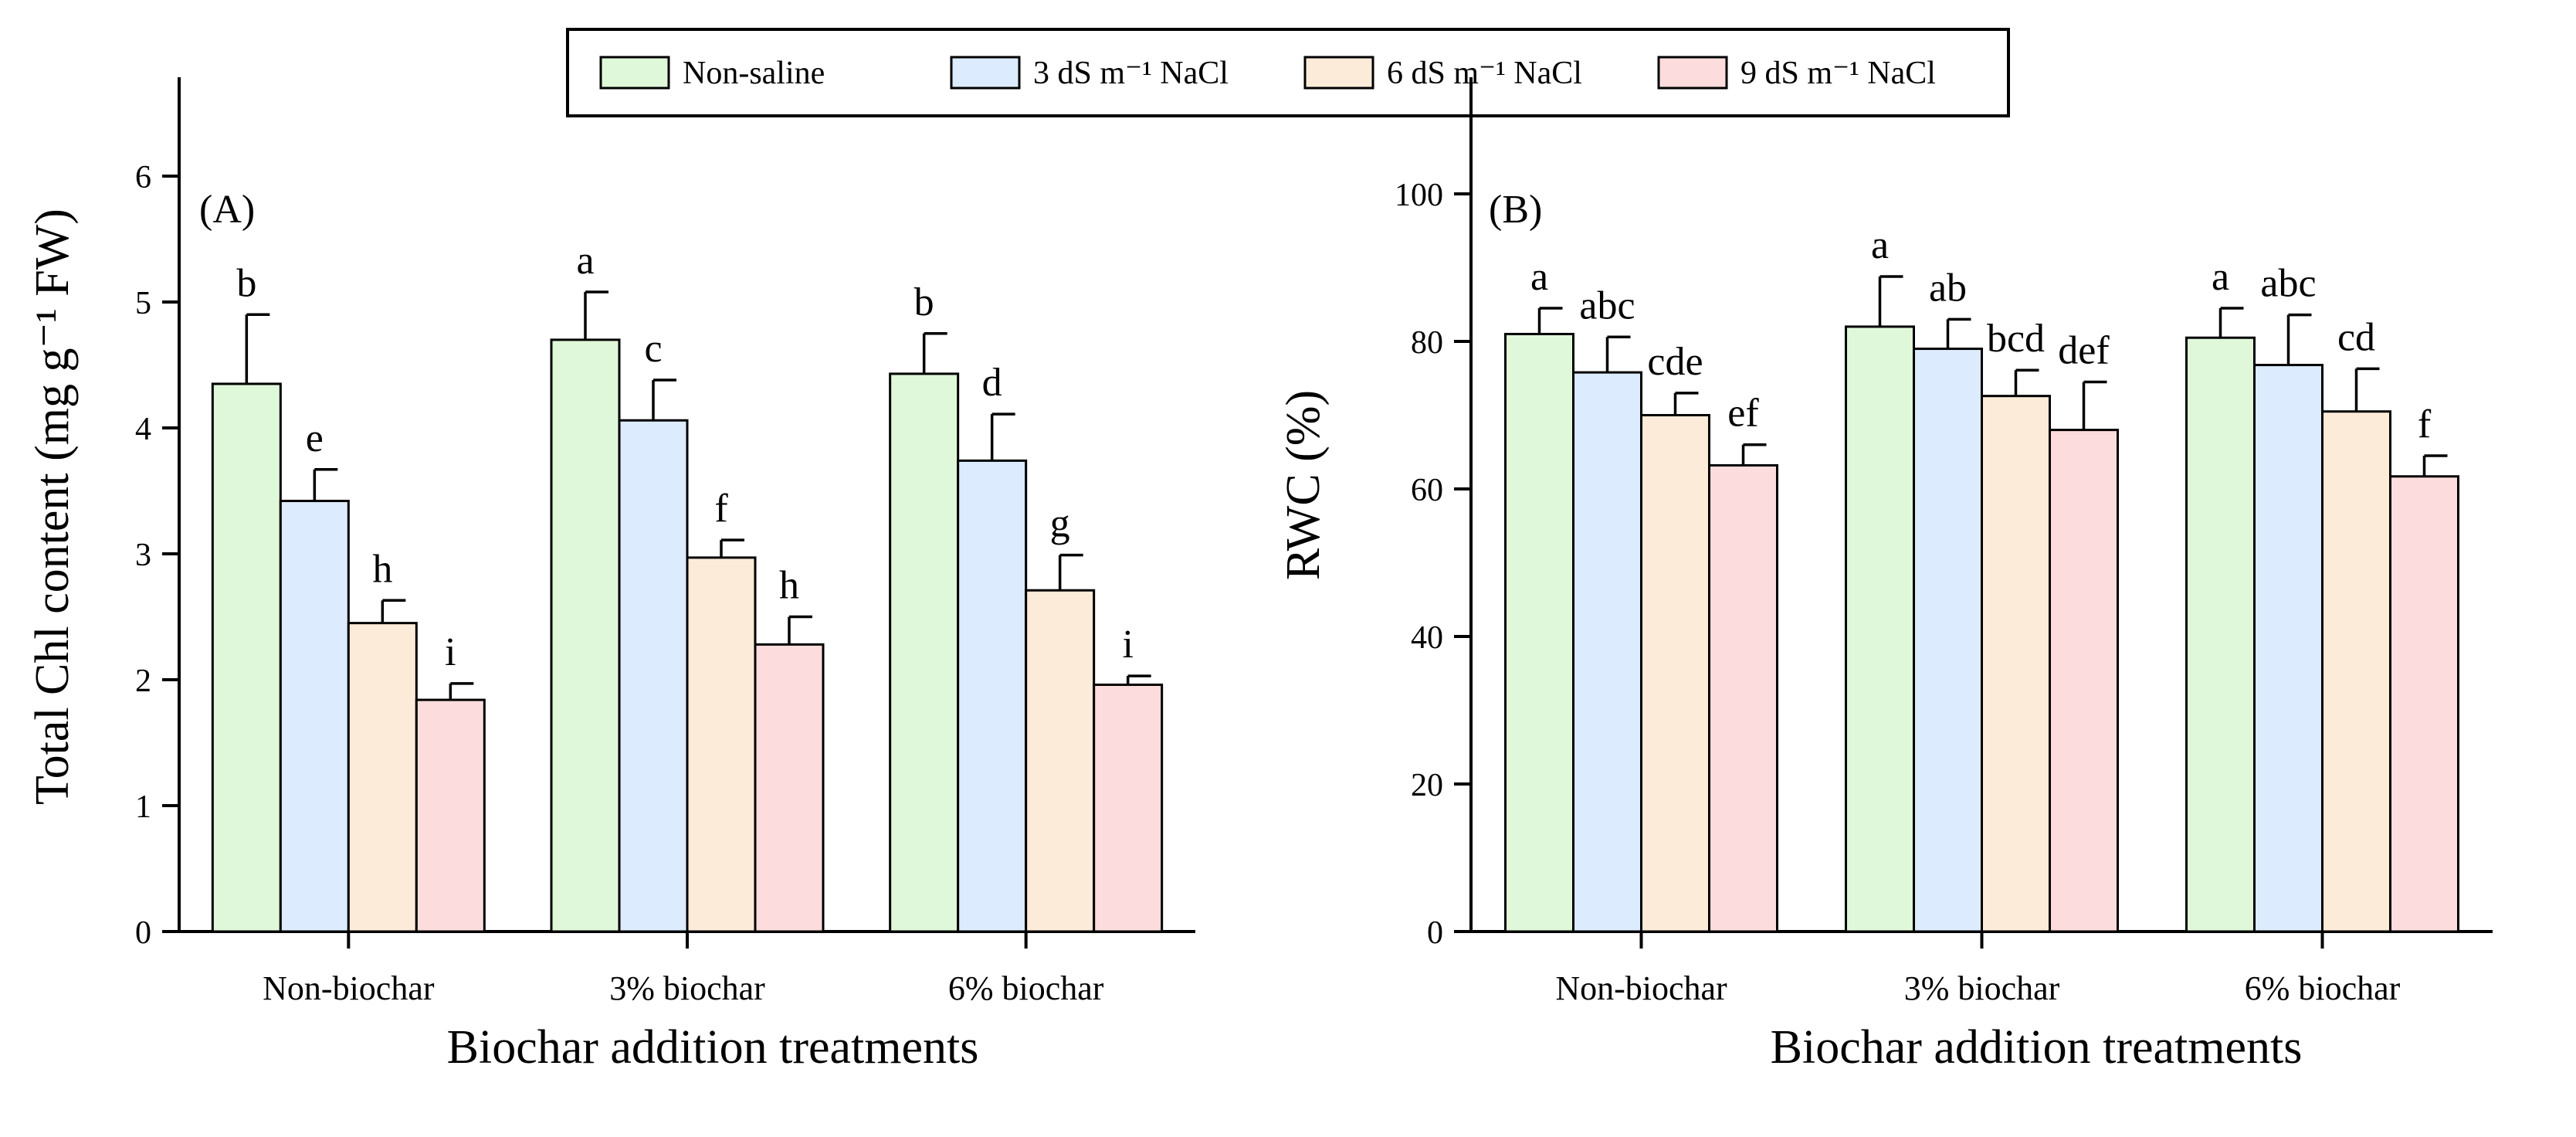 Image resolution: width=2576 pixels, height=1137 pixels. Describe the element at coordinates (653, 349) in the screenshot. I see `significance-letter: c` at that location.